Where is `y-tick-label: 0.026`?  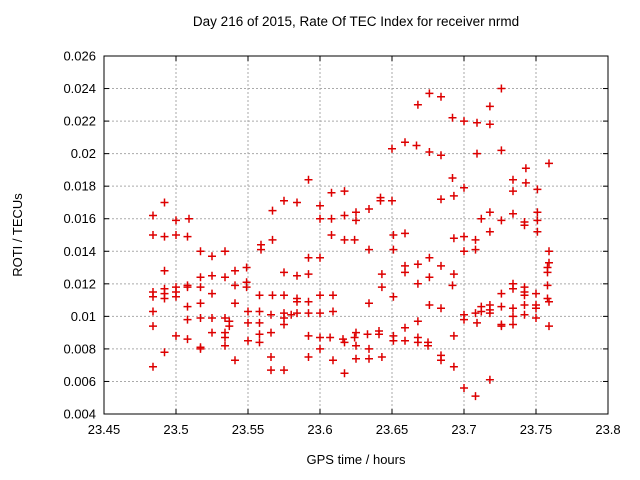 y-tick-label: 0.026 is located at coordinates (79, 56).